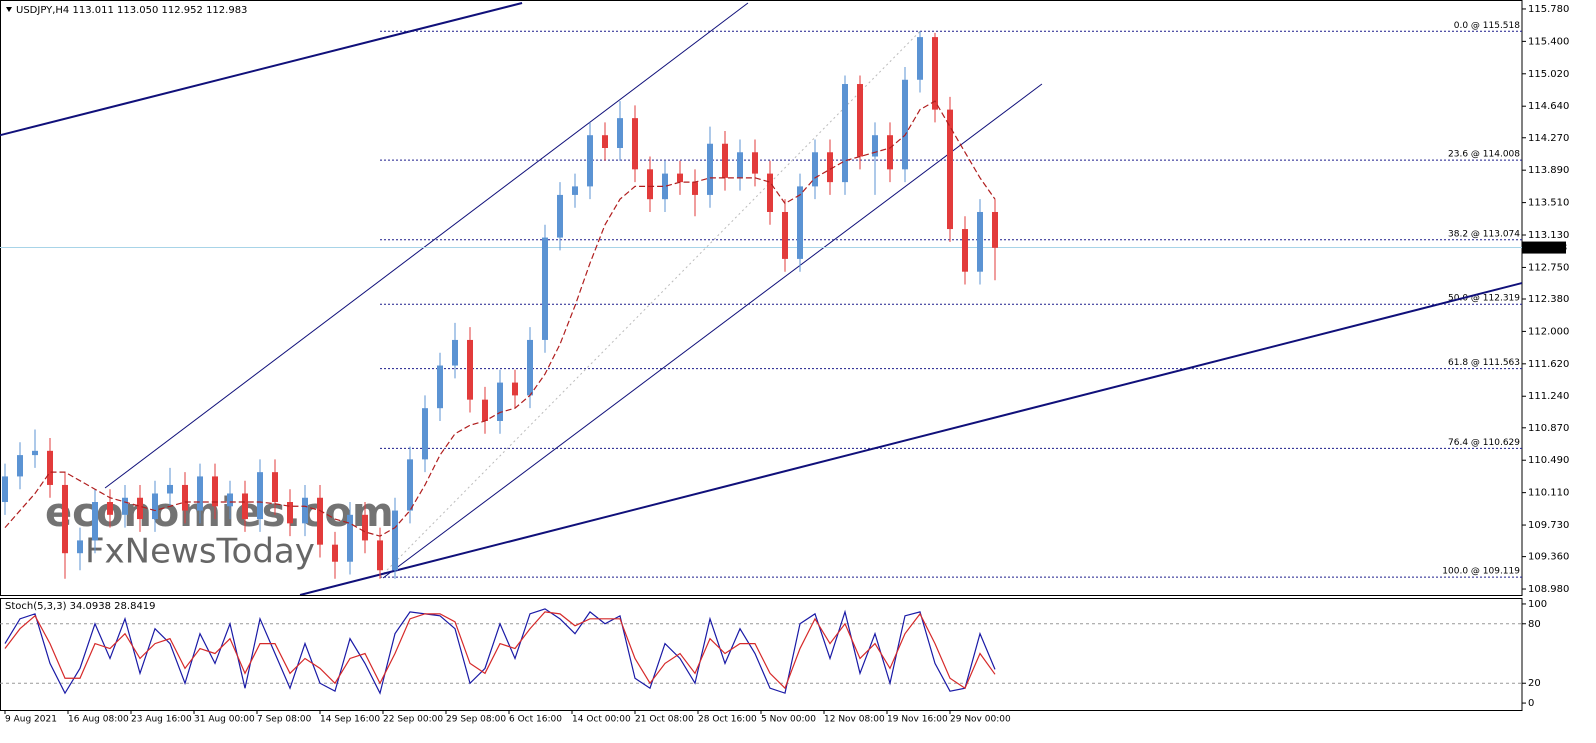 The image size is (1596, 743). What do you see at coordinates (788, 720) in the screenshot?
I see `x-tick-label: 5 Nov 00:00` at bounding box center [788, 720].